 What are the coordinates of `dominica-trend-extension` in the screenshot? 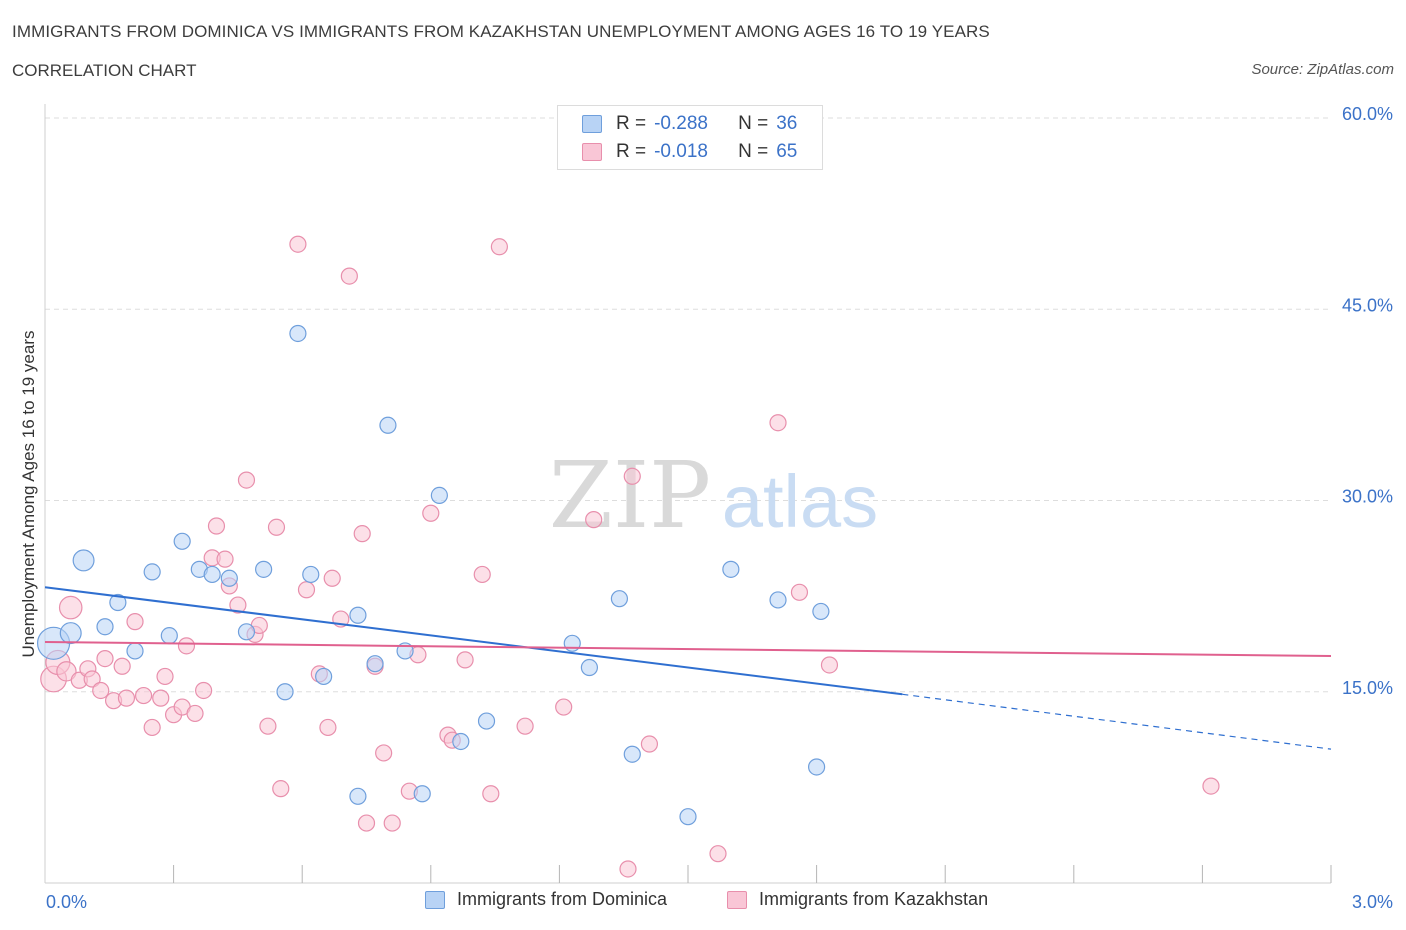 It's located at (1117, 721).